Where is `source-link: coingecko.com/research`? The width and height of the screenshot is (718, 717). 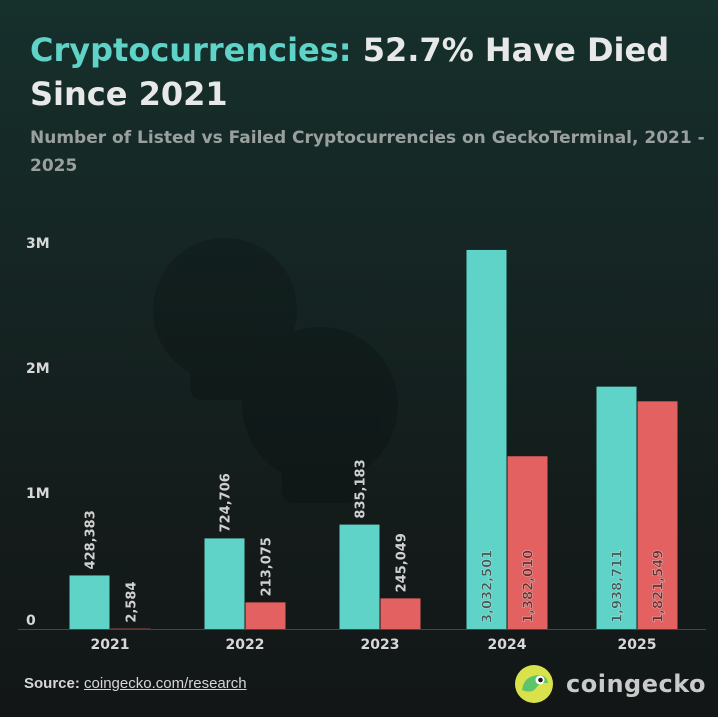
source-link: coingecko.com/research is located at coordinates (165, 683).